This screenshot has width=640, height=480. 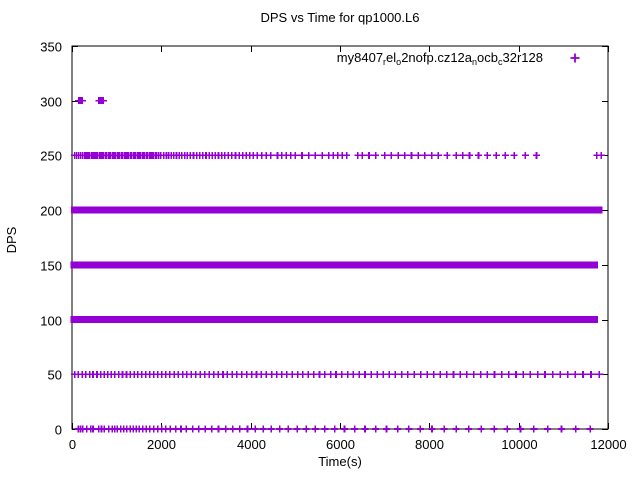 I want to click on y-tick-label-50: 50, so click(x=55, y=375).